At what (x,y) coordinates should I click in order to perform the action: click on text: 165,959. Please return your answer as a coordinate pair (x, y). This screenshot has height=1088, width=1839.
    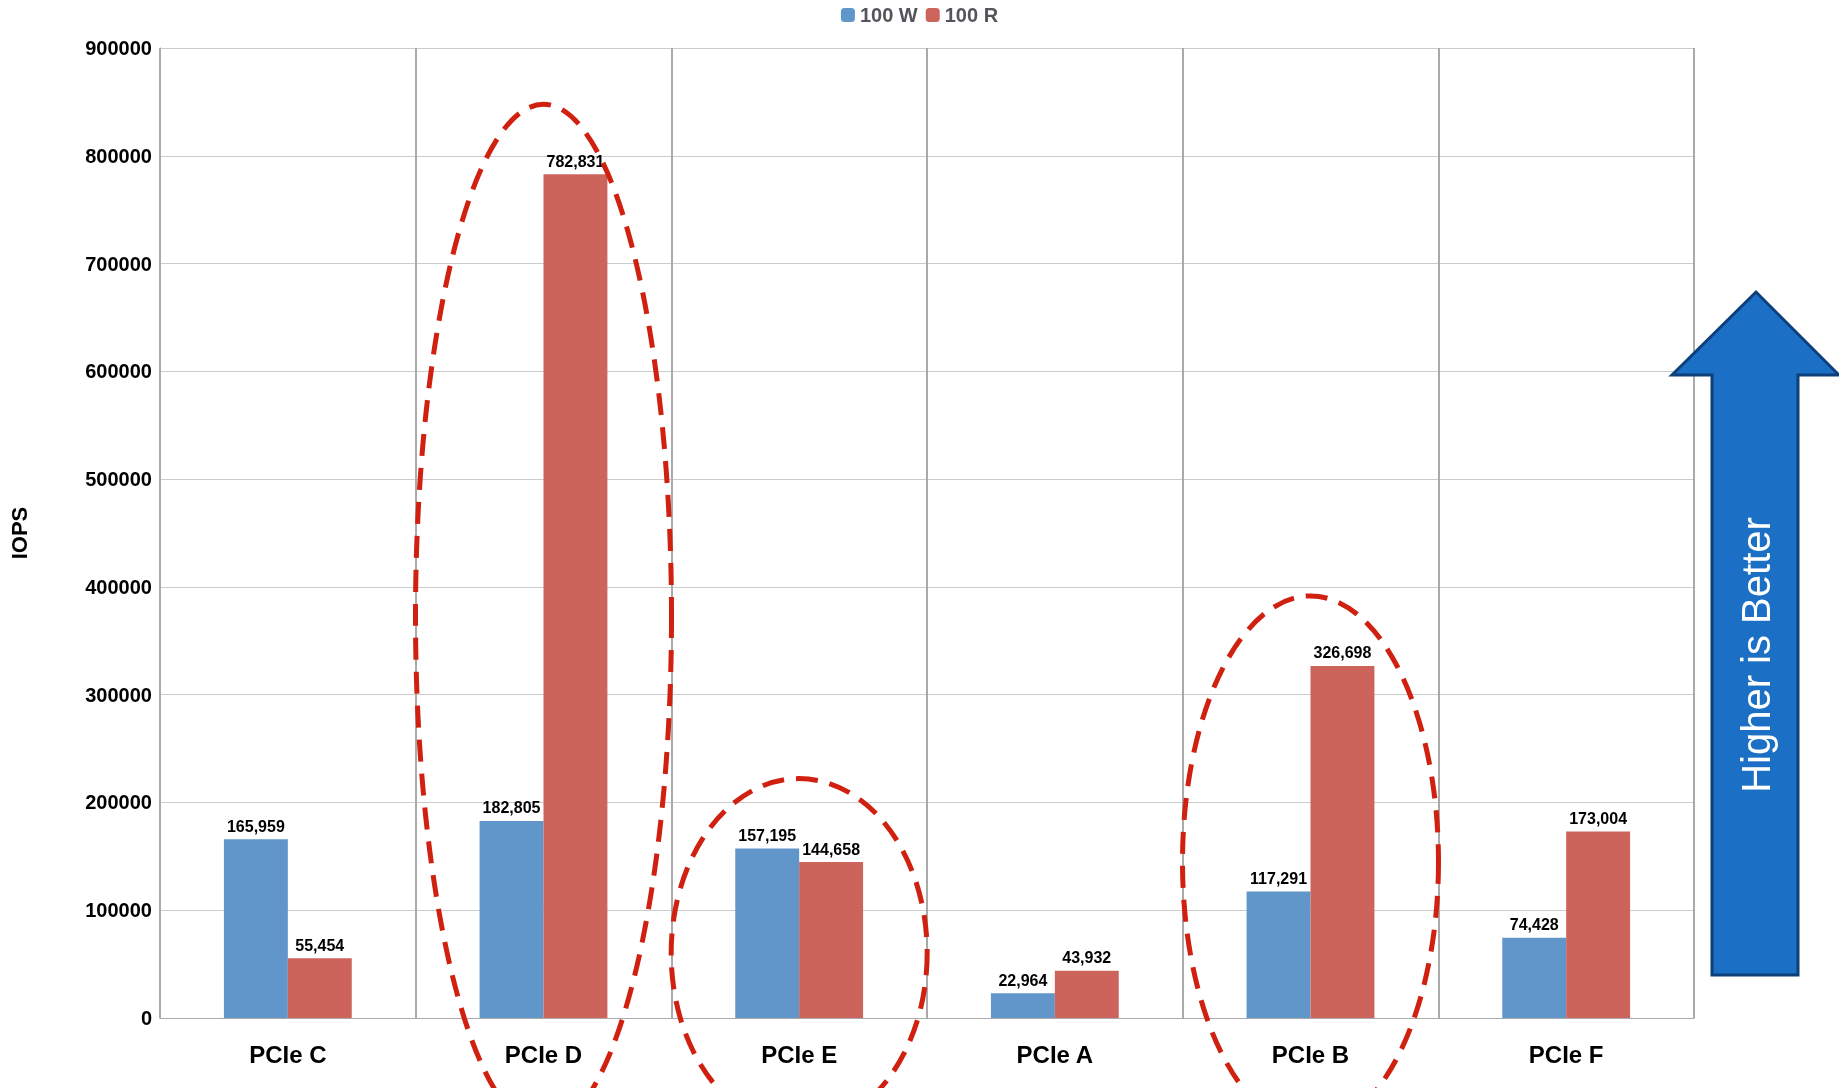
    Looking at the image, I should click on (255, 826).